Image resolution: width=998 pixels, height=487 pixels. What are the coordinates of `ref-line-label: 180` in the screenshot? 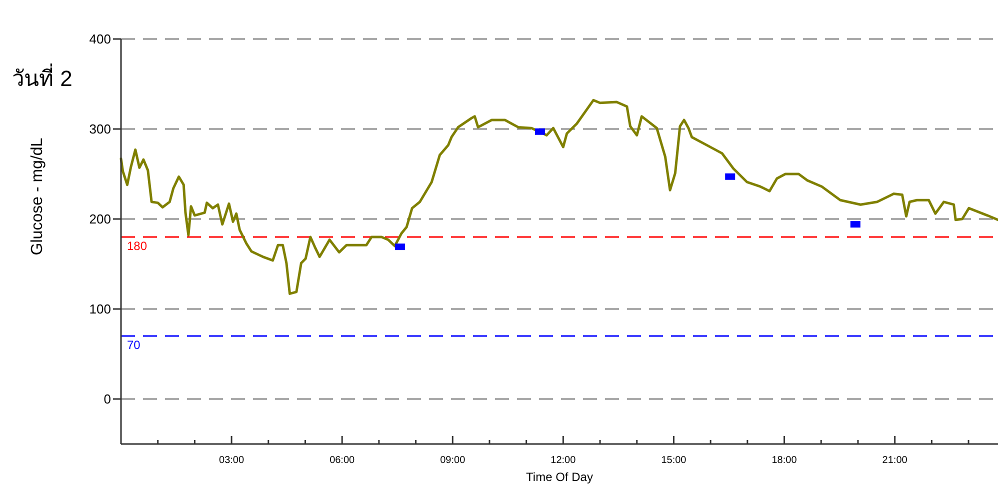 It's located at (137, 246).